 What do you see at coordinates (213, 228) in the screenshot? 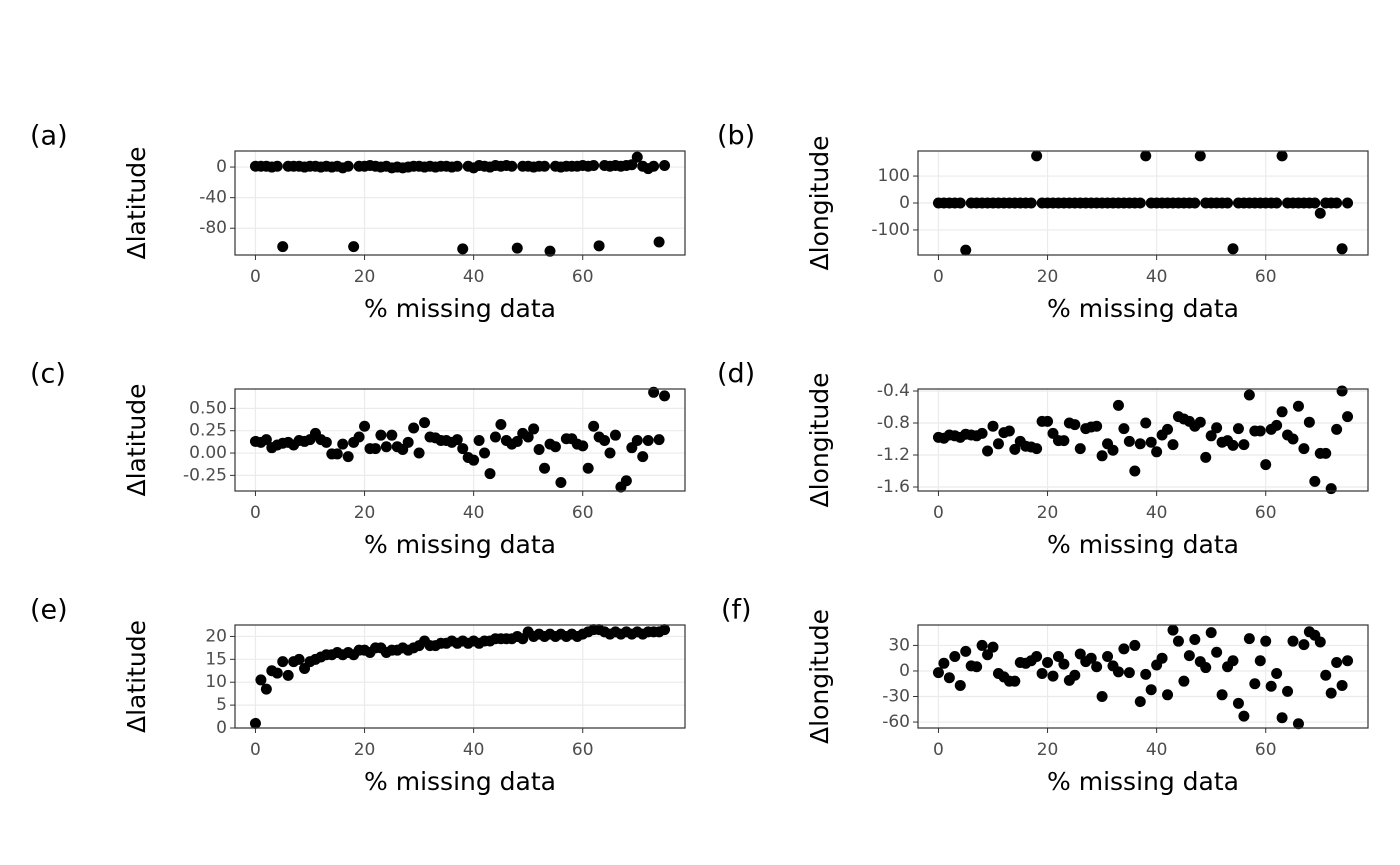
I see `y-tick-label: -80` at bounding box center [213, 228].